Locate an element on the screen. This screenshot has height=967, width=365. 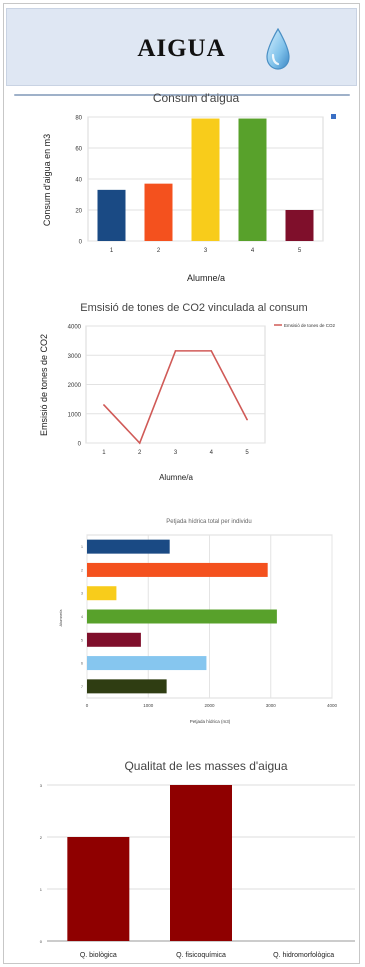
y-tick-label: 7 is located at coordinates (82, 687).